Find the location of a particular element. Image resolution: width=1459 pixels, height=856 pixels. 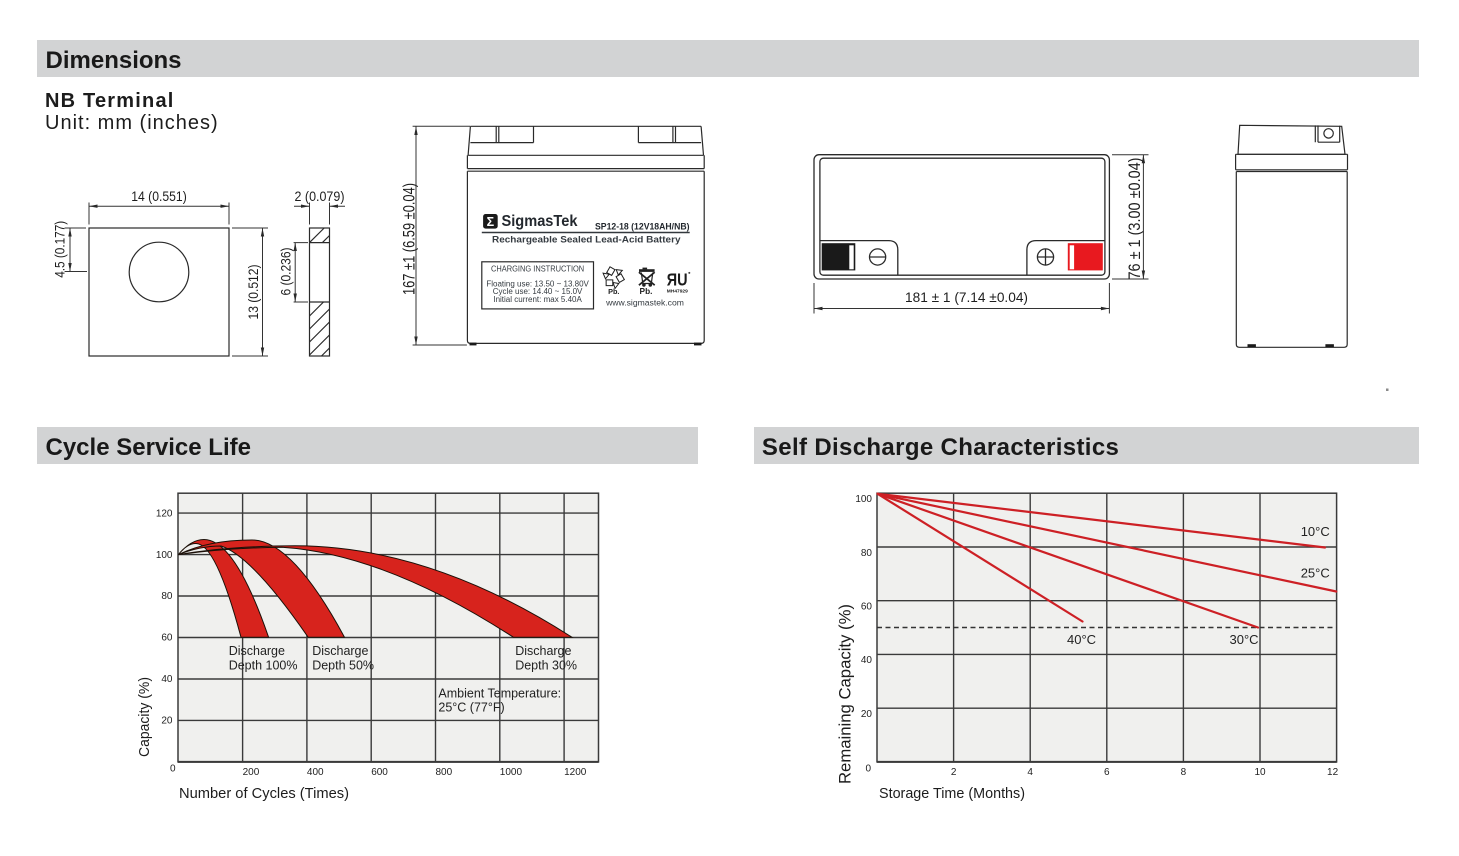

svg-text: www.sigmastek.com is located at coordinates (644, 303).